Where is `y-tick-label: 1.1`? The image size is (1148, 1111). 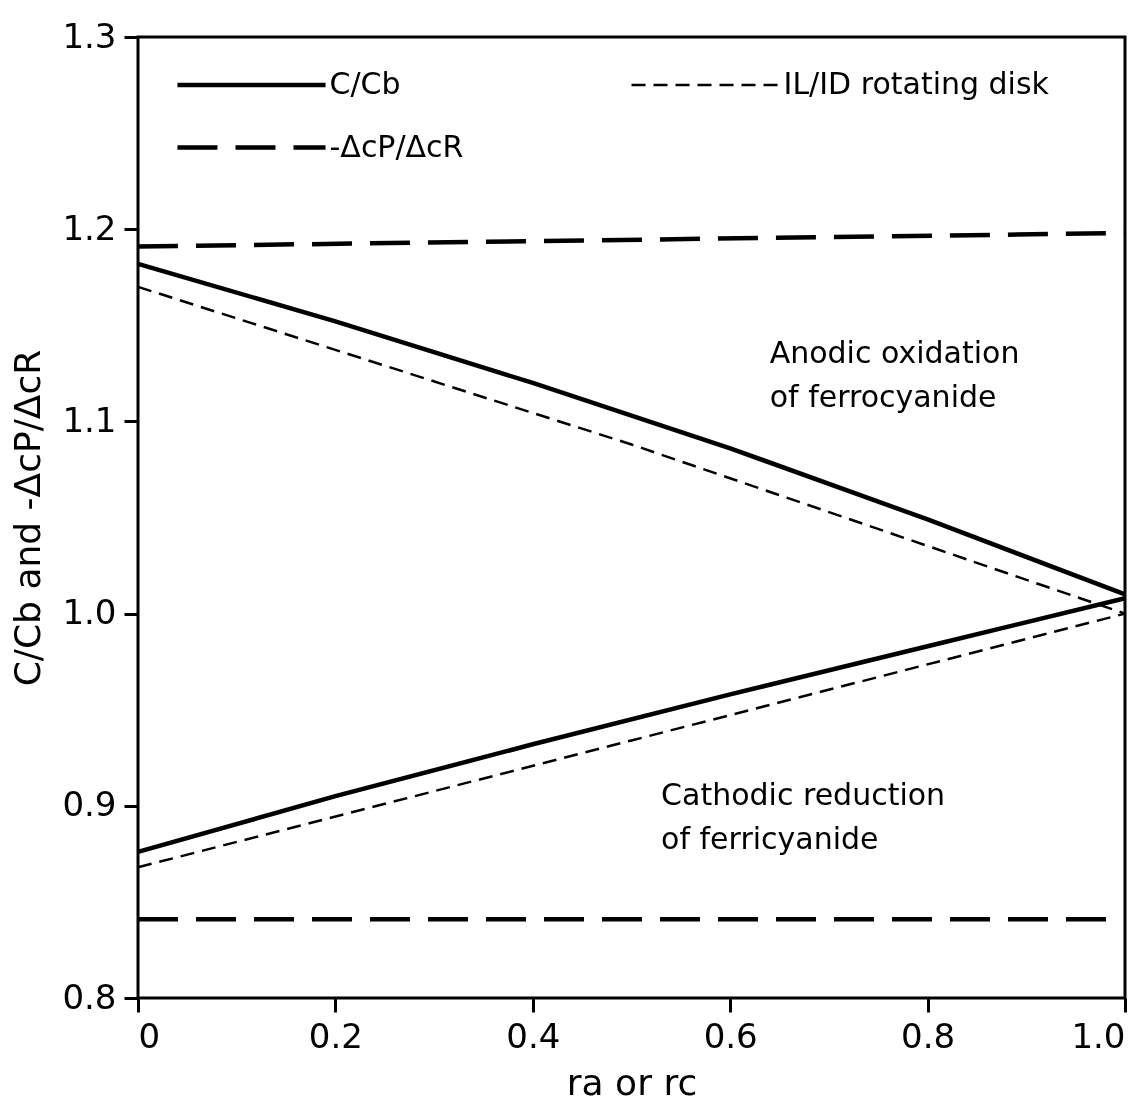
y-tick-label: 1.1 is located at coordinates (89, 419).